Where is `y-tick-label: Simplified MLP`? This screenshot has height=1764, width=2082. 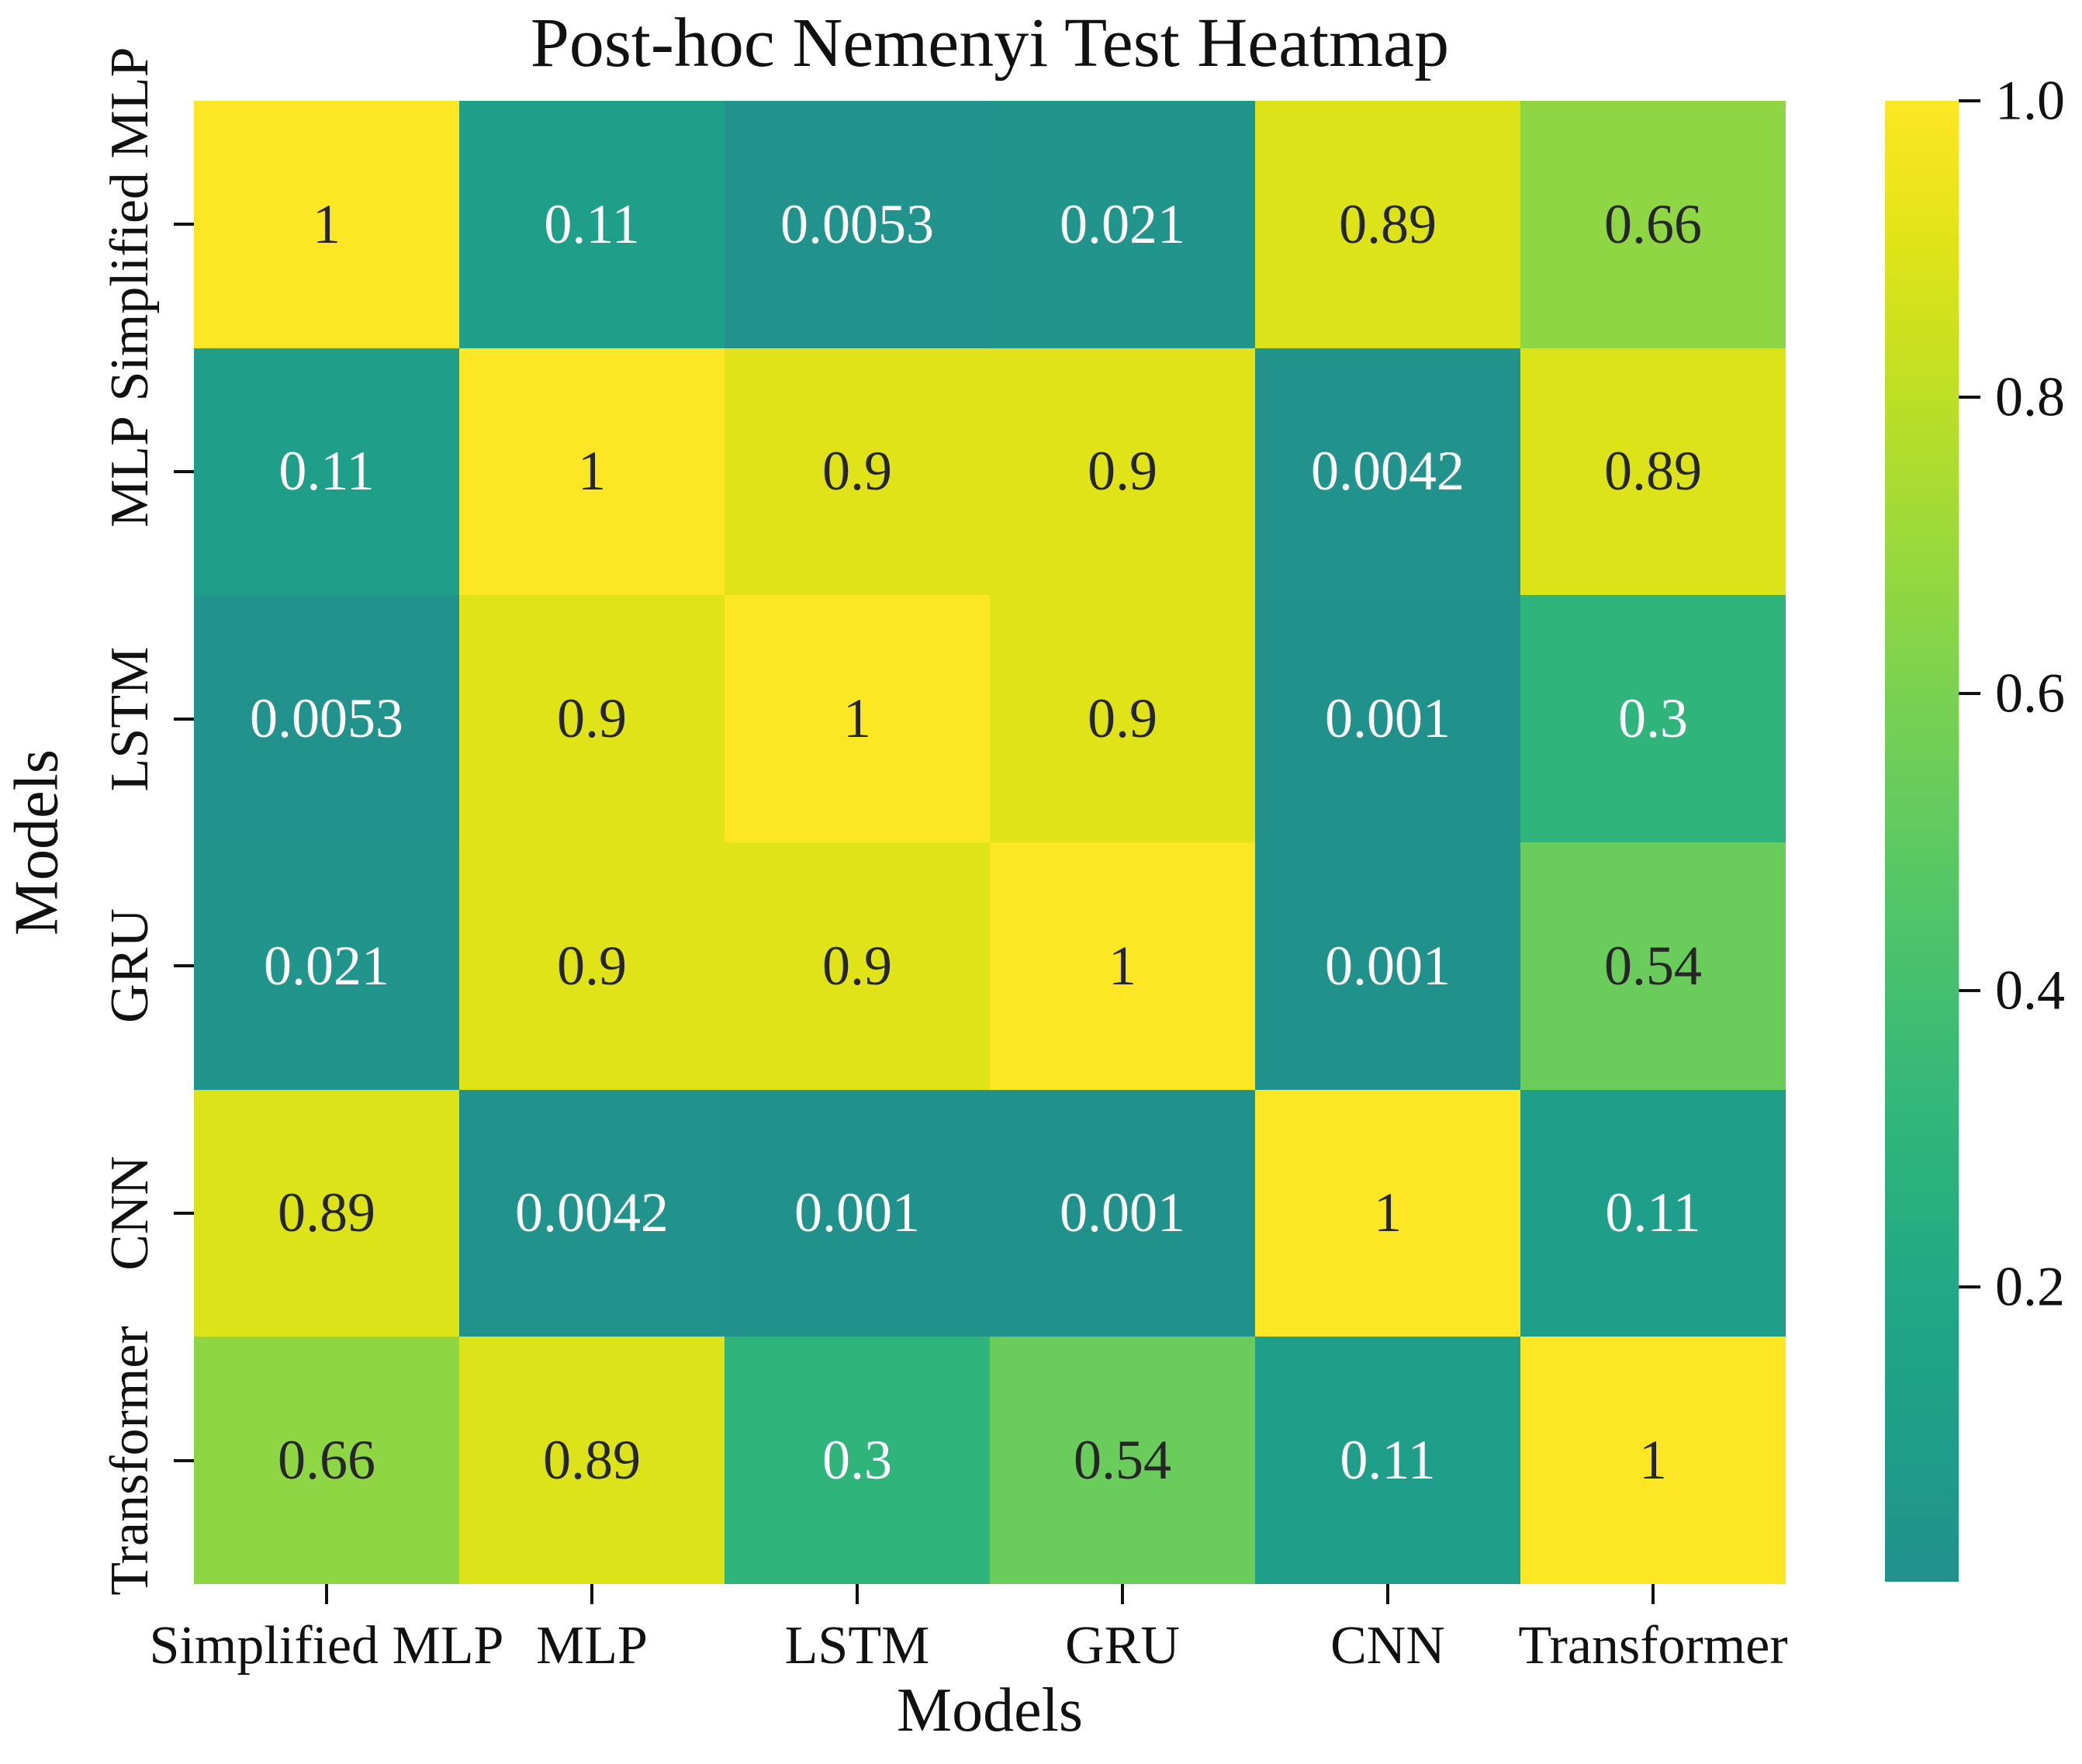
y-tick-label: Simplified MLP is located at coordinates (130, 224).